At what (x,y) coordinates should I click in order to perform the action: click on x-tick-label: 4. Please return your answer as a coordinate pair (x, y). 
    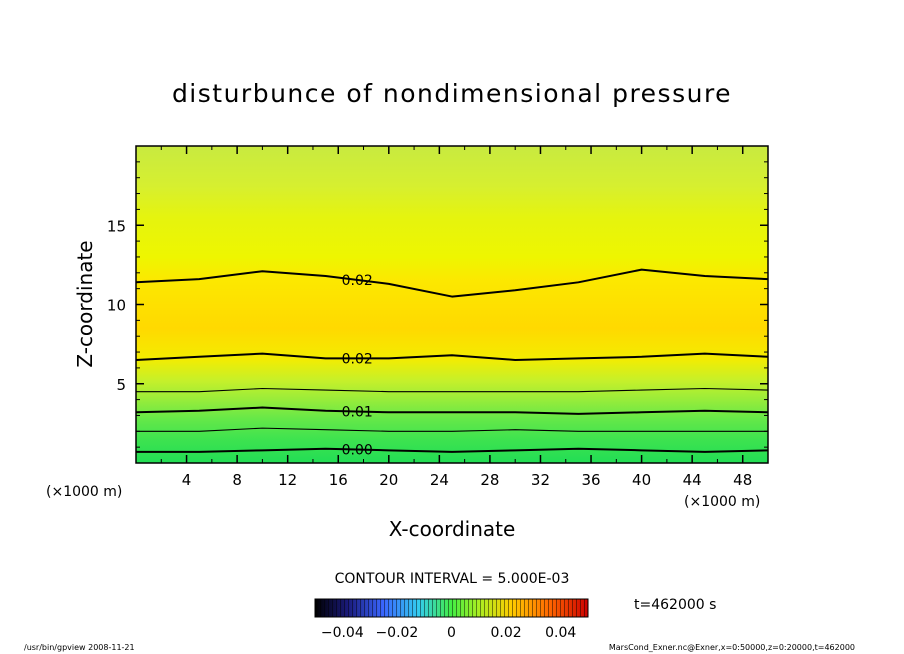
    Looking at the image, I should click on (187, 480).